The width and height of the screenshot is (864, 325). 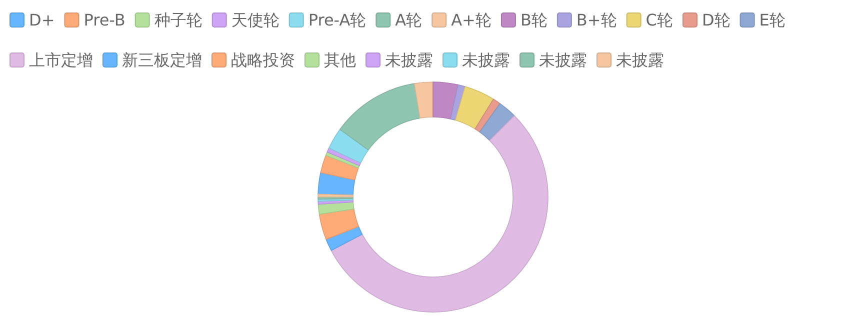 What do you see at coordinates (659, 20) in the screenshot?
I see `legend-label: C轮` at bounding box center [659, 20].